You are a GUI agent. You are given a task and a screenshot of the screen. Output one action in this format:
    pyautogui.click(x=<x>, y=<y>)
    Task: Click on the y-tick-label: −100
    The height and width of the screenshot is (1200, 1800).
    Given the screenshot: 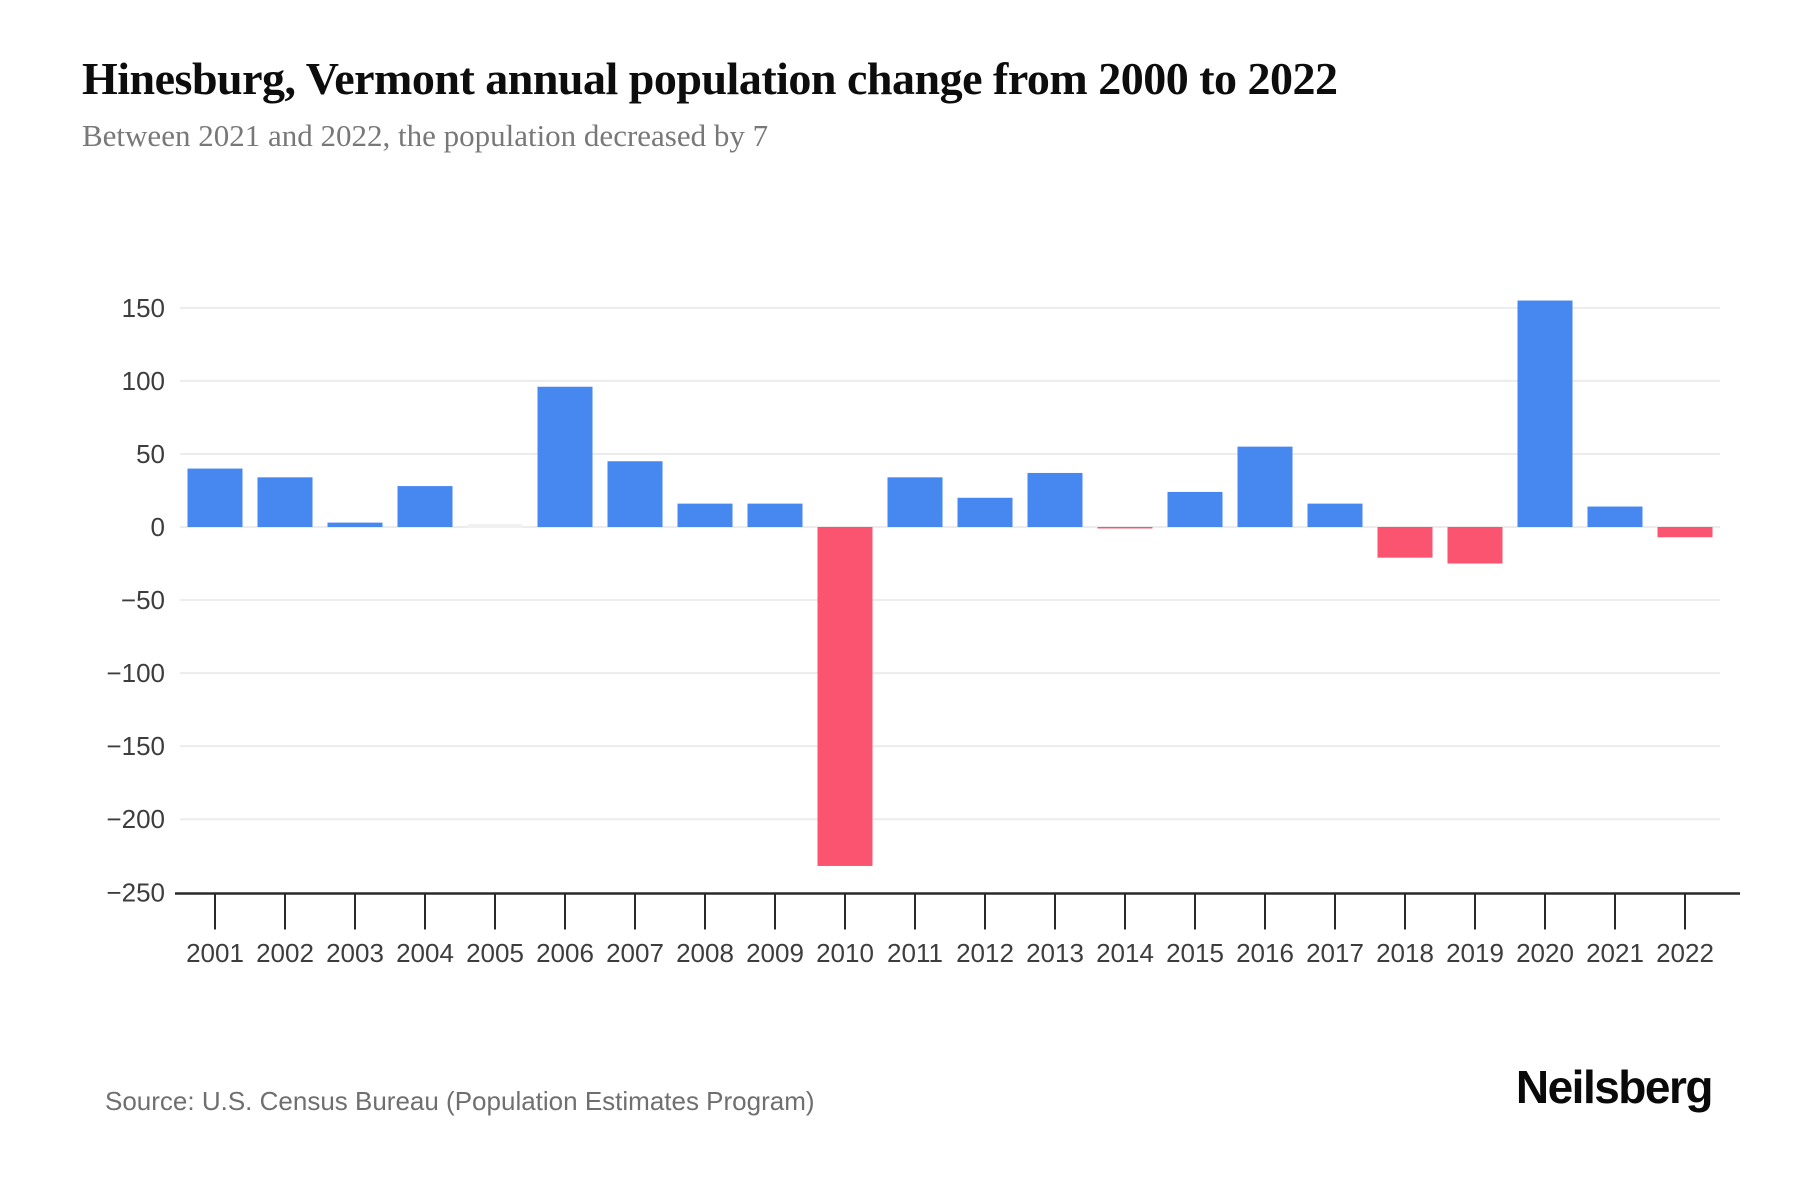 What is the action you would take?
    pyautogui.click(x=135, y=673)
    